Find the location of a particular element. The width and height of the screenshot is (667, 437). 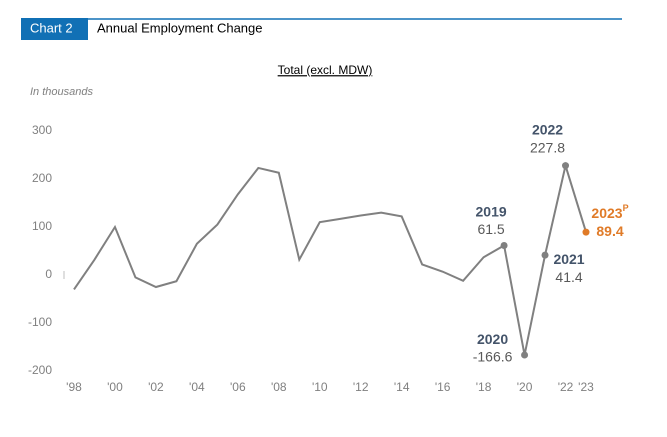

annotation-year: 2022 is located at coordinates (547, 129).